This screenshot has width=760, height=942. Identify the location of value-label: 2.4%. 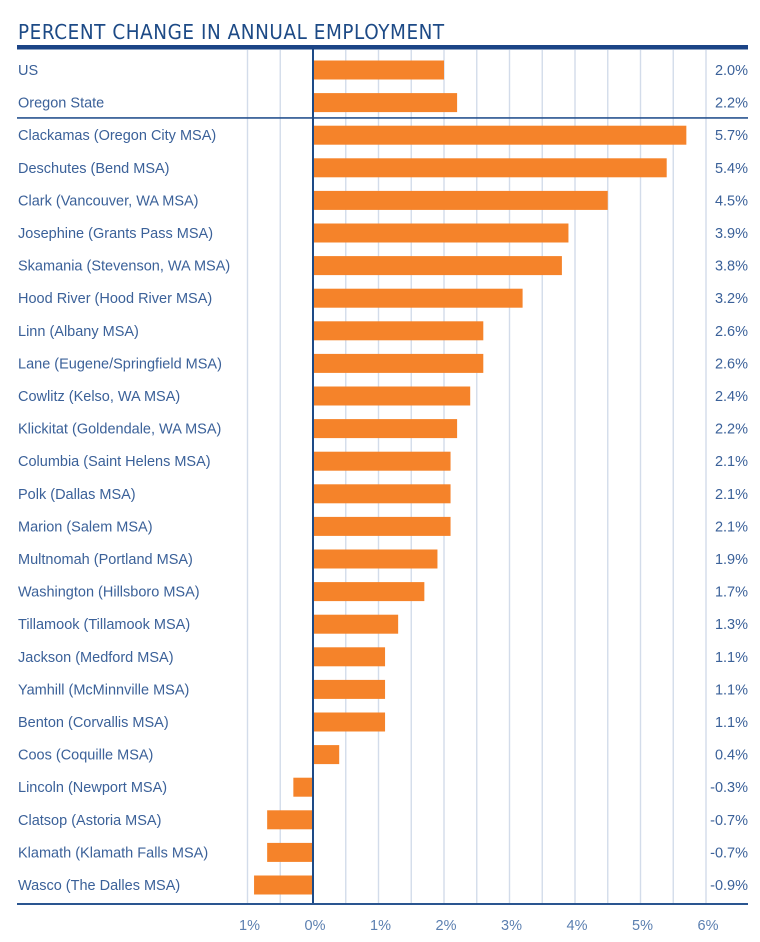
(731, 397).